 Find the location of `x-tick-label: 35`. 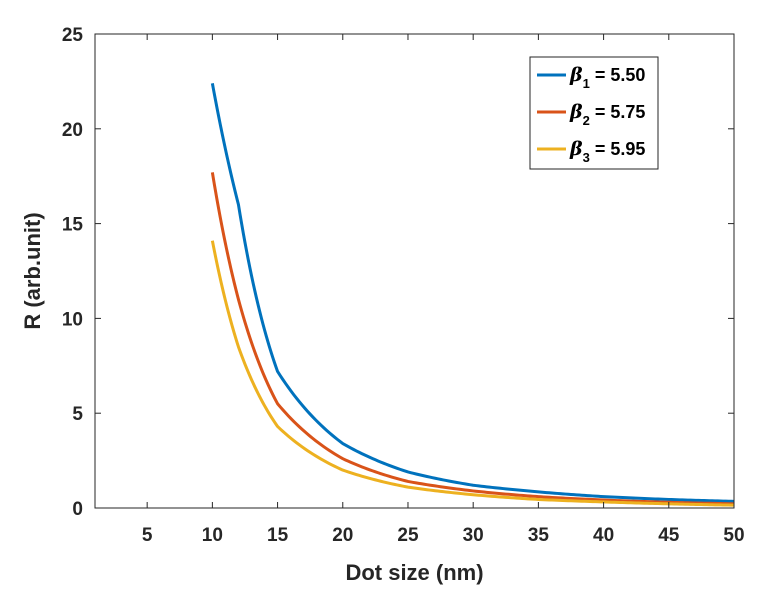

x-tick-label: 35 is located at coordinates (539, 535).